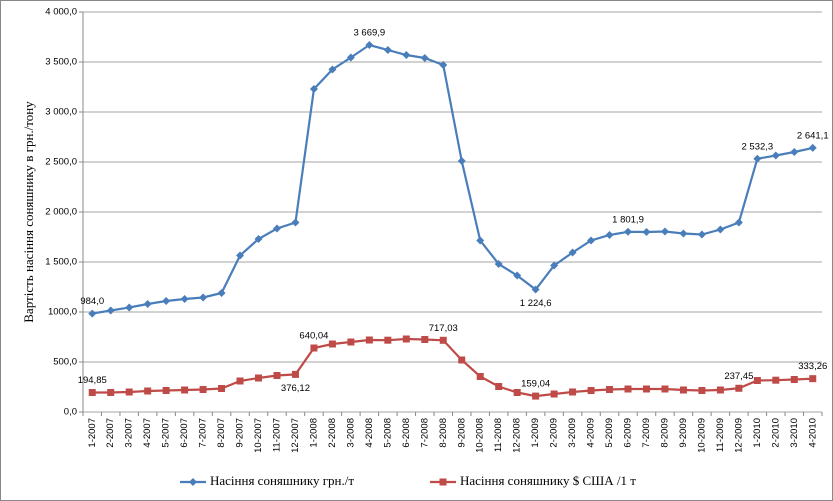 Image resolution: width=833 pixels, height=501 pixels. I want to click on x-tick-label: 2-2007, so click(110, 433).